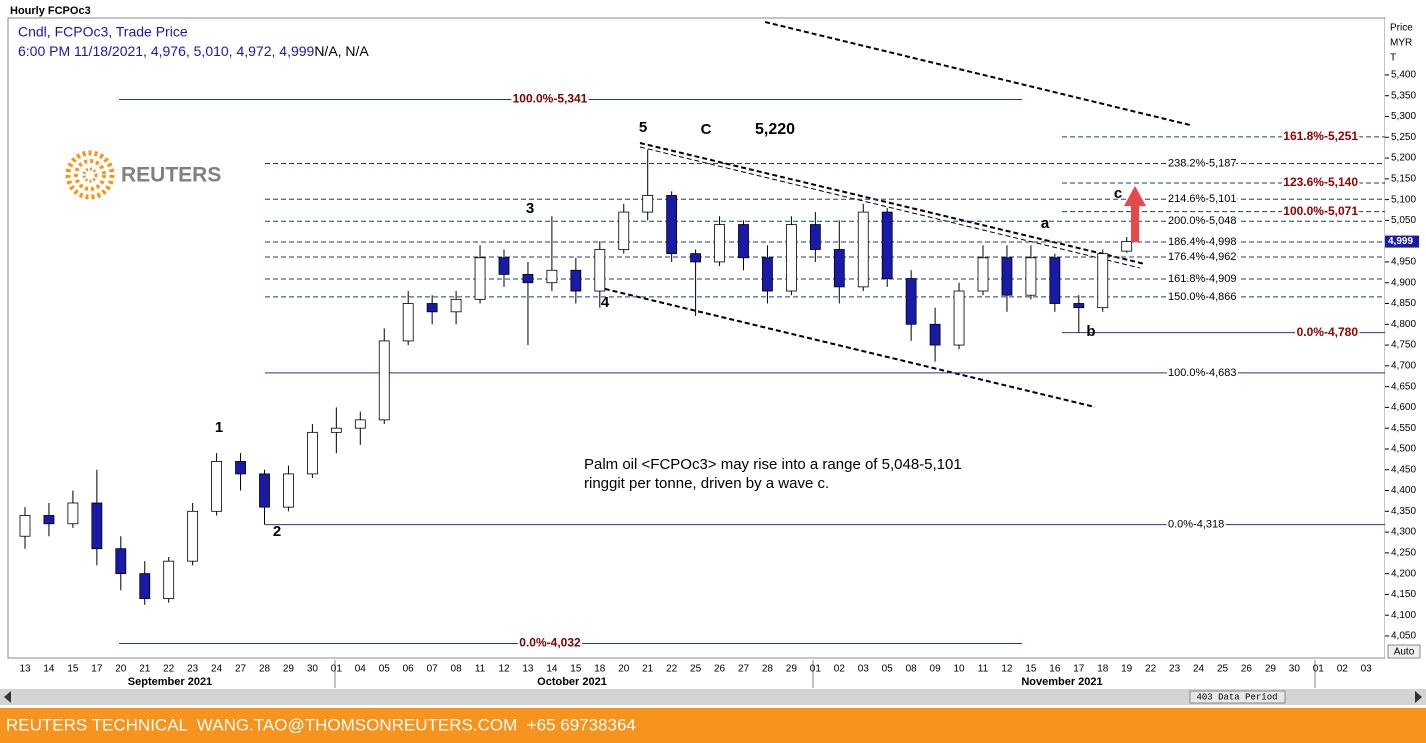 This screenshot has width=1426, height=743. I want to click on x-tick-label: 29, so click(792, 669).